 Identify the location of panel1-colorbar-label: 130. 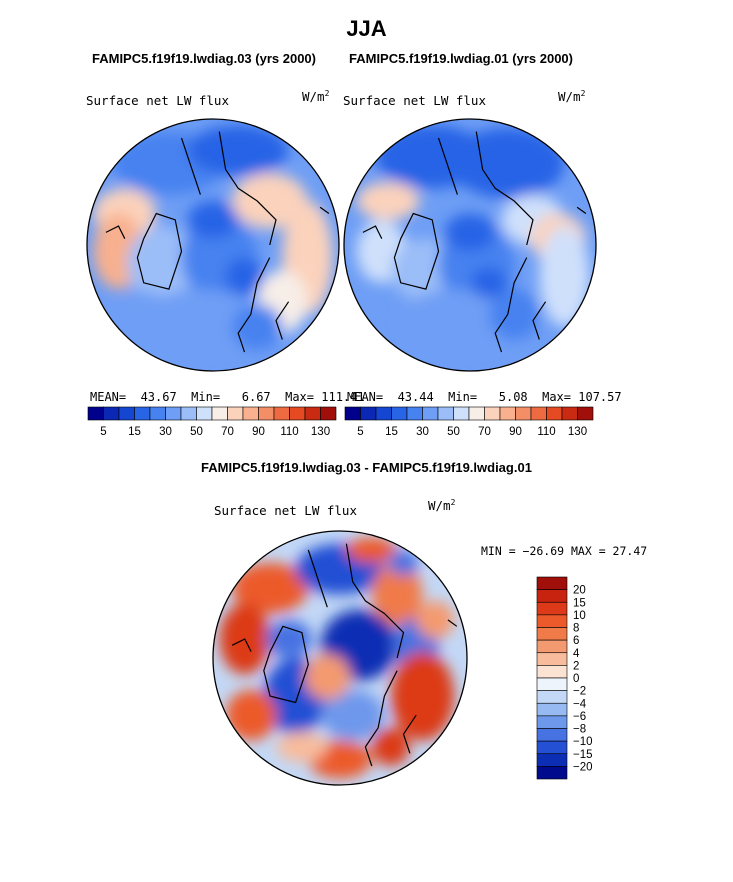
(320, 432).